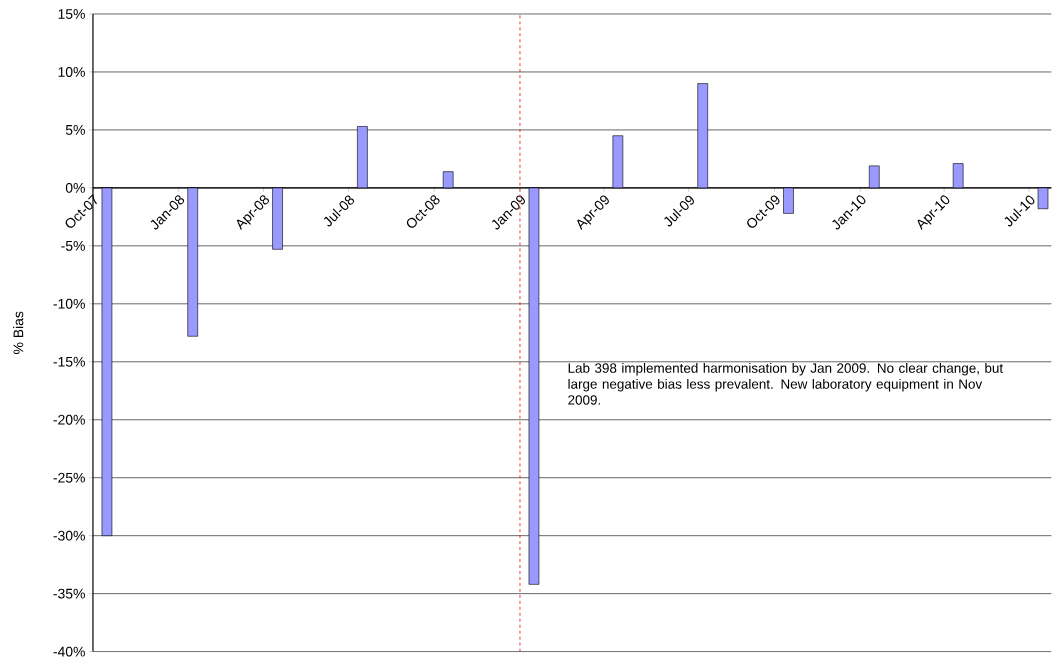 Image resolution: width=1052 pixels, height=662 pixels. Describe the element at coordinates (69, 362) in the screenshot. I see `y-tick-label: -15%` at that location.